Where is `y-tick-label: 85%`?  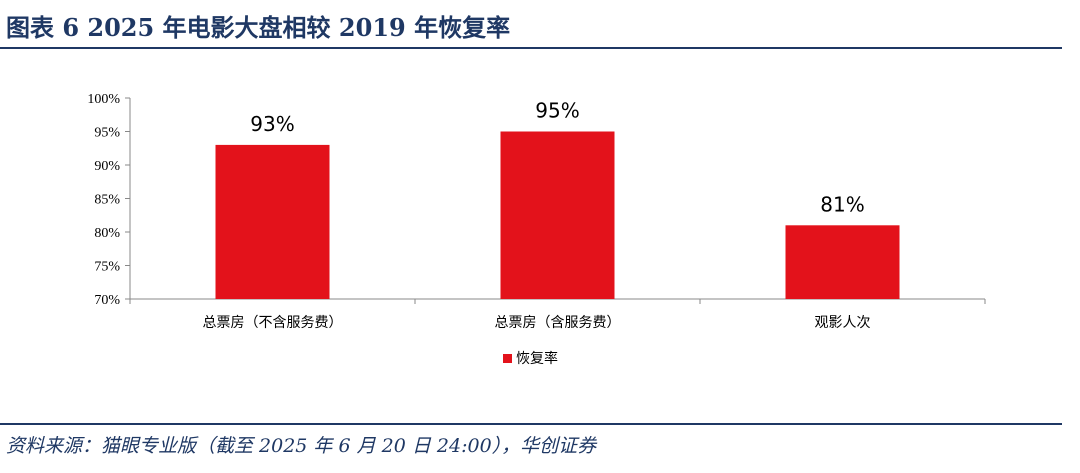
y-tick-label: 85% is located at coordinates (107, 200).